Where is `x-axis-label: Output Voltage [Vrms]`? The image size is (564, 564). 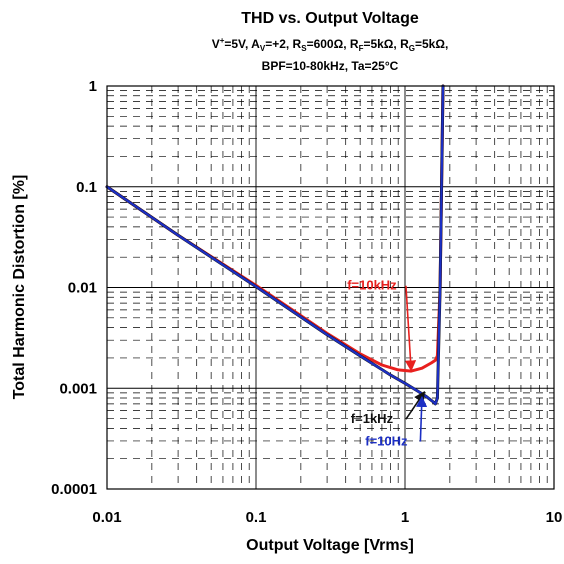 x-axis-label: Output Voltage [Vrms] is located at coordinates (330, 545).